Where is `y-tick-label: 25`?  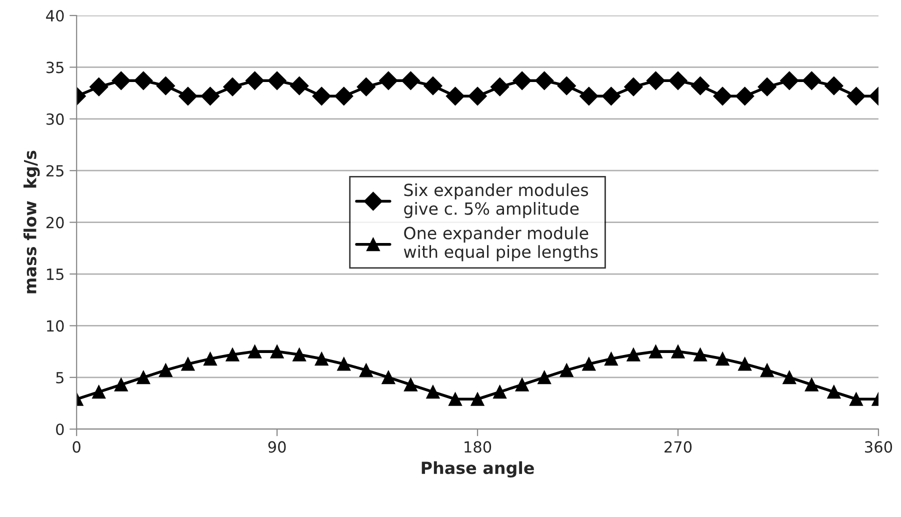
y-tick-label: 25 is located at coordinates (55, 171).